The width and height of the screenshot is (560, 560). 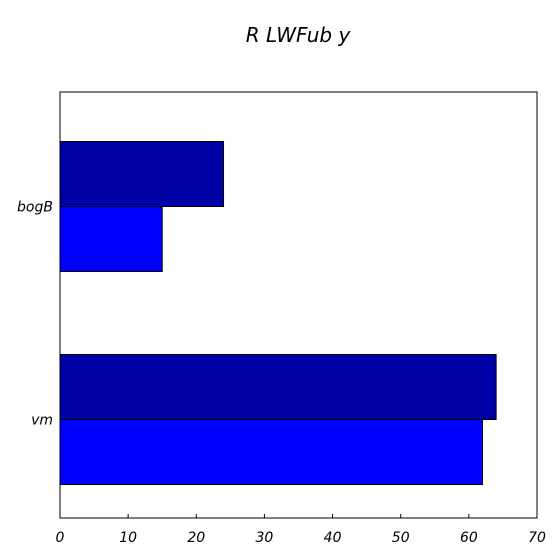 What do you see at coordinates (40, 314) in the screenshot?
I see `y-axis-ticks: vm bogB` at bounding box center [40, 314].